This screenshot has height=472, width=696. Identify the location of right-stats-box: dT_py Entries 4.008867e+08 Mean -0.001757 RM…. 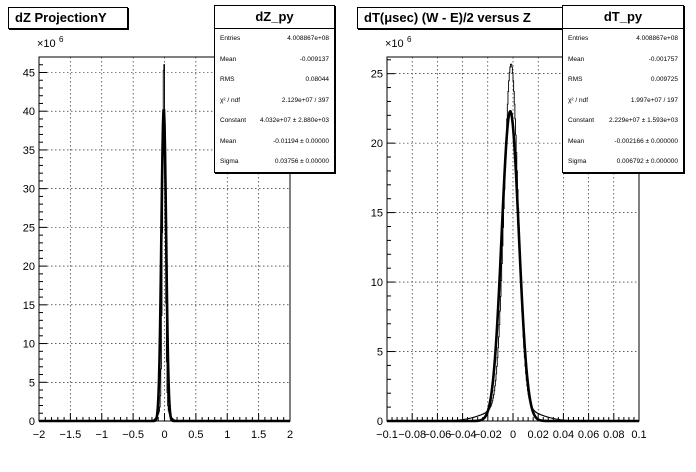
(623, 89).